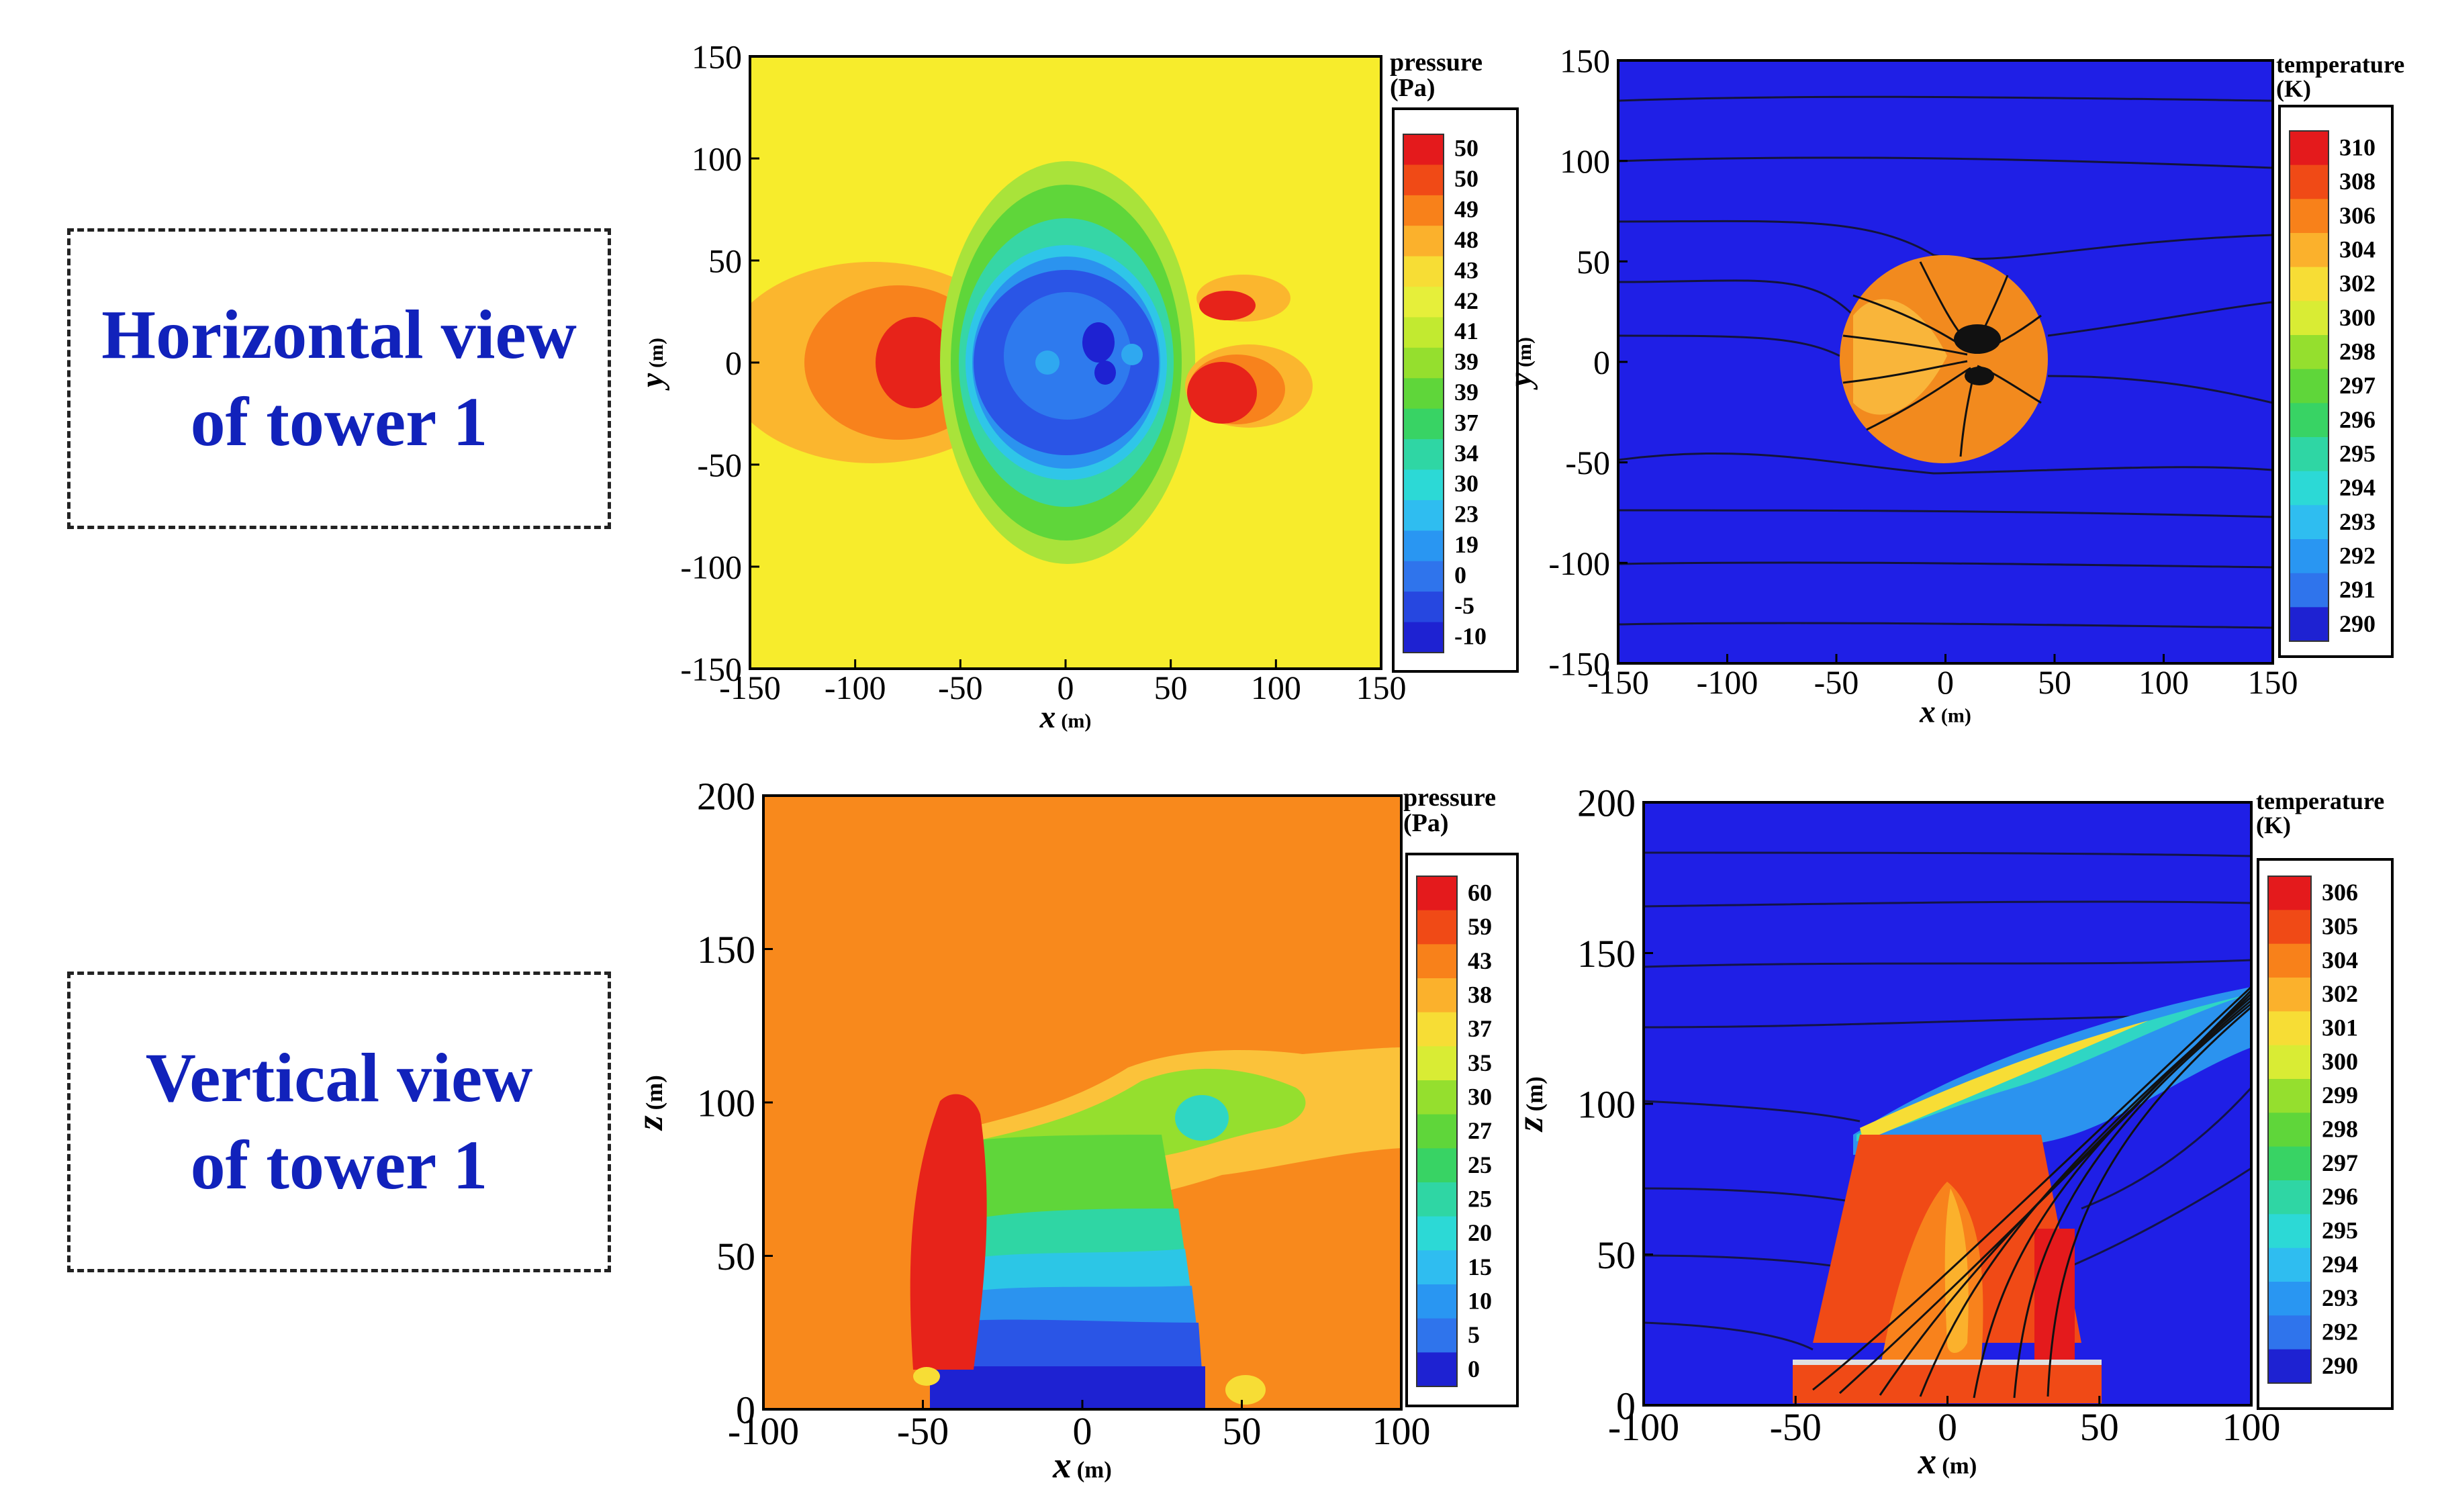 This screenshot has width=2444, height=1512. Describe the element at coordinates (1529, 1104) in the screenshot. I see `y-axis-label: z (m)` at that location.